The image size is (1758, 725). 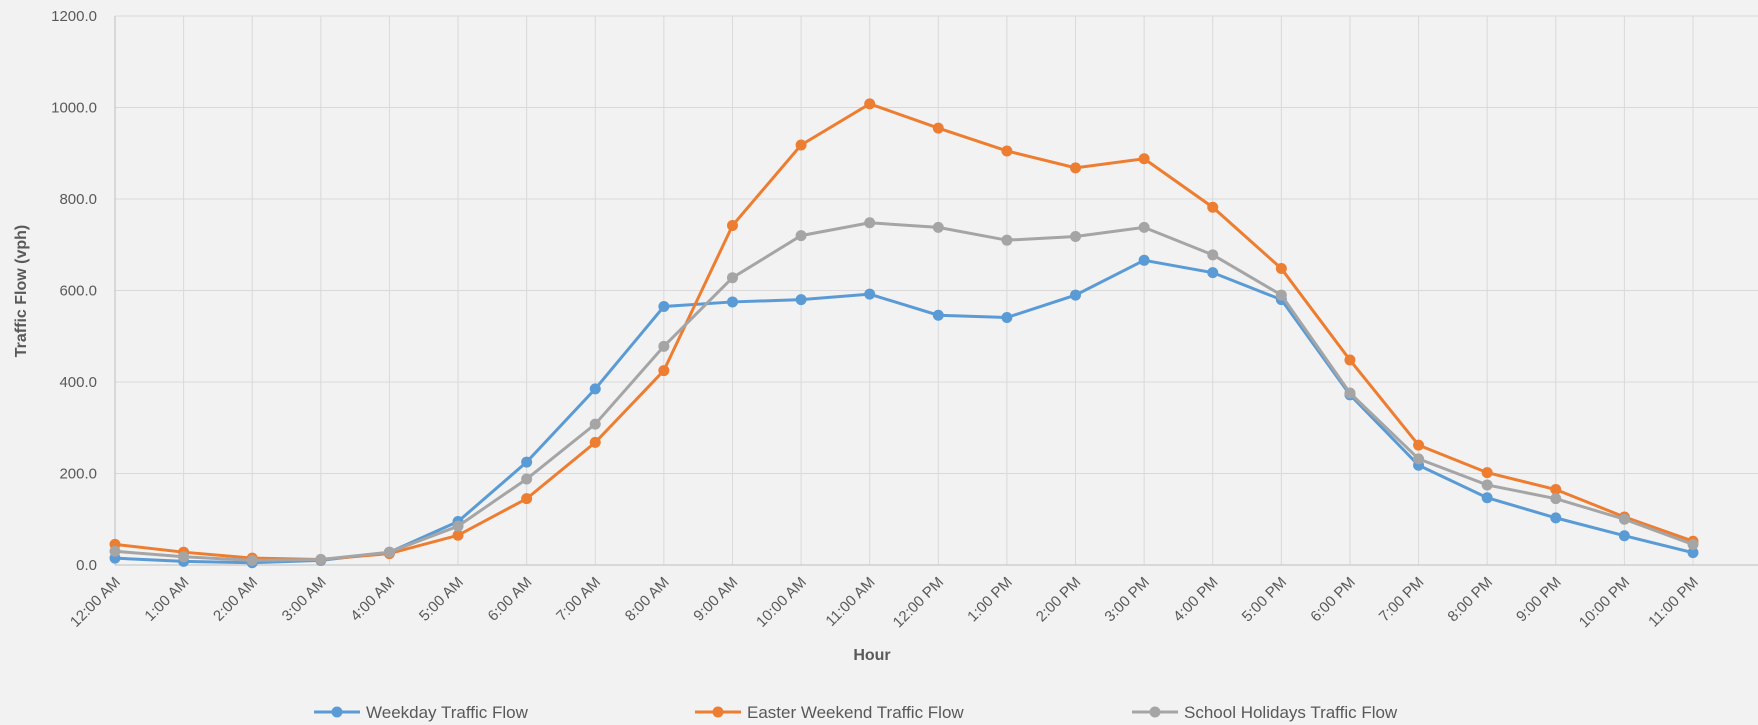 I want to click on x-tick-label: 10:00 AM, so click(x=781, y=602).